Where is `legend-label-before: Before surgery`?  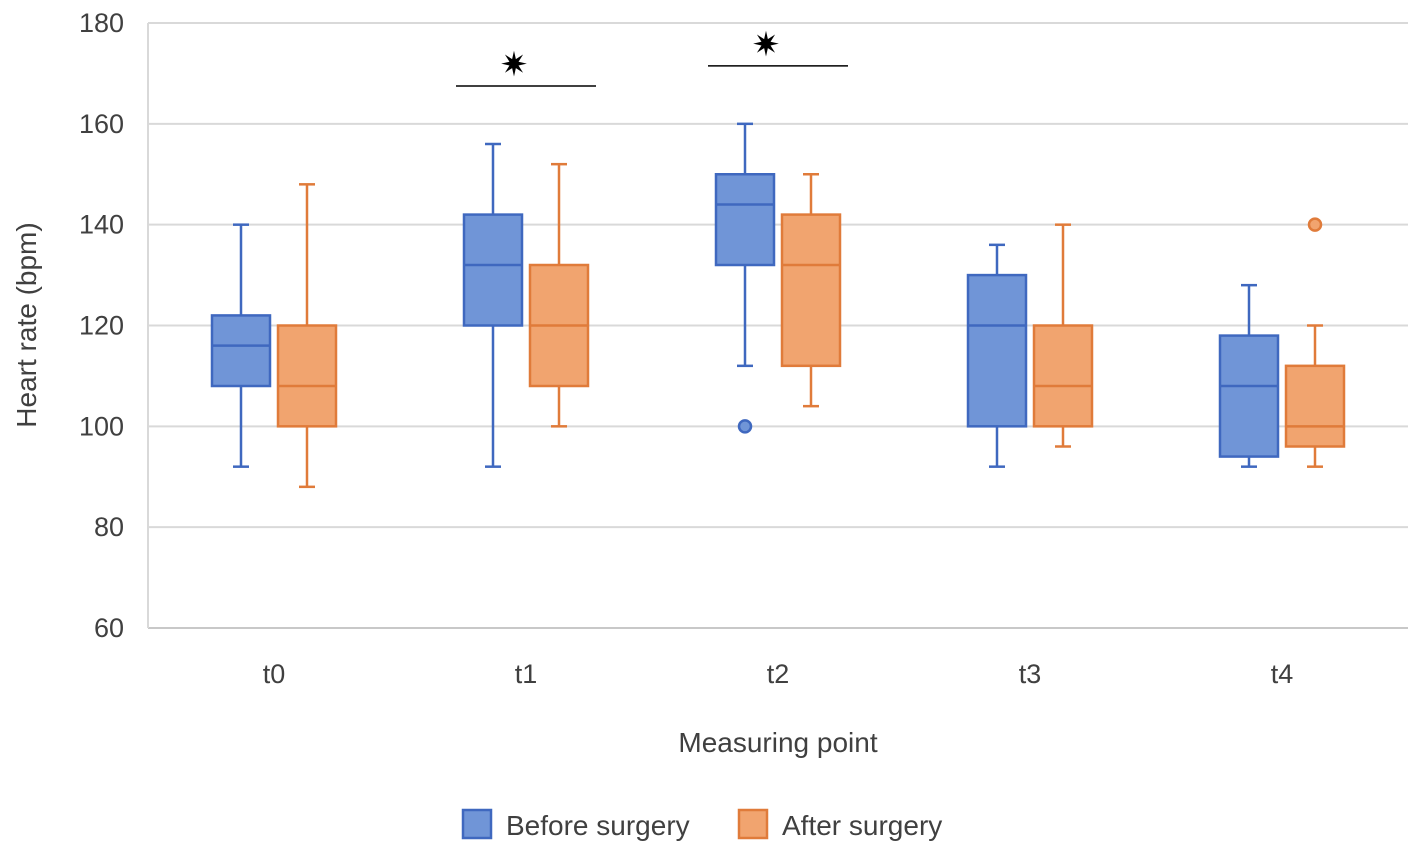 legend-label-before: Before surgery is located at coordinates (598, 825).